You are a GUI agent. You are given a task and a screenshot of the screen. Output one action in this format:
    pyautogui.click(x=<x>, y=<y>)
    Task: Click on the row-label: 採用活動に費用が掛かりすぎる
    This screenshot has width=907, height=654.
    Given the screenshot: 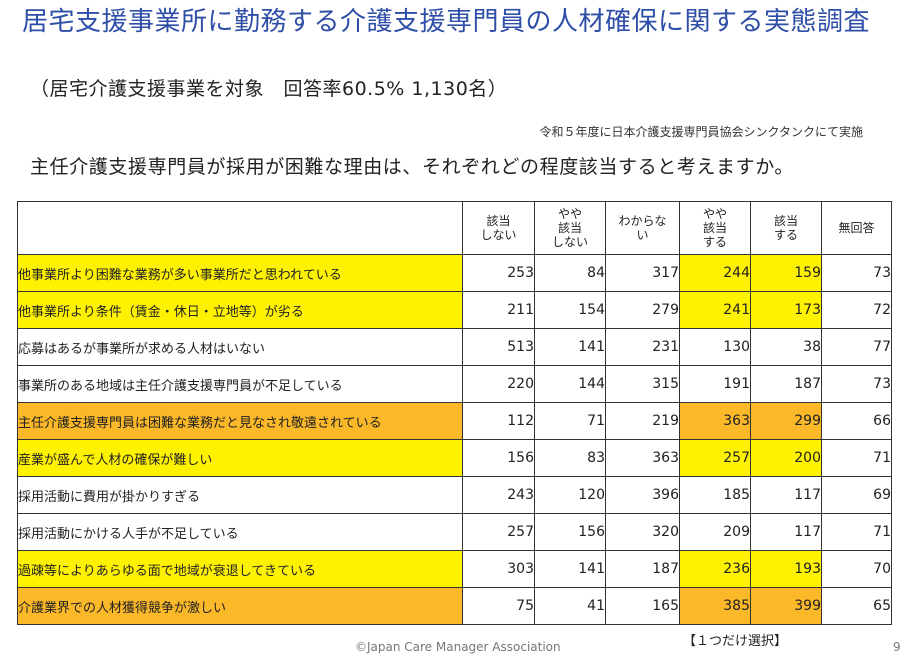 What is the action you would take?
    pyautogui.click(x=240, y=495)
    